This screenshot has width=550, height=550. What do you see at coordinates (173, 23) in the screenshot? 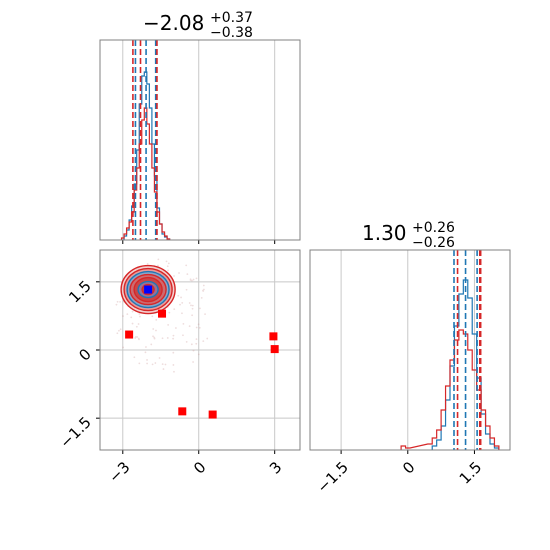
I see `title-value: −2.08` at bounding box center [173, 23].